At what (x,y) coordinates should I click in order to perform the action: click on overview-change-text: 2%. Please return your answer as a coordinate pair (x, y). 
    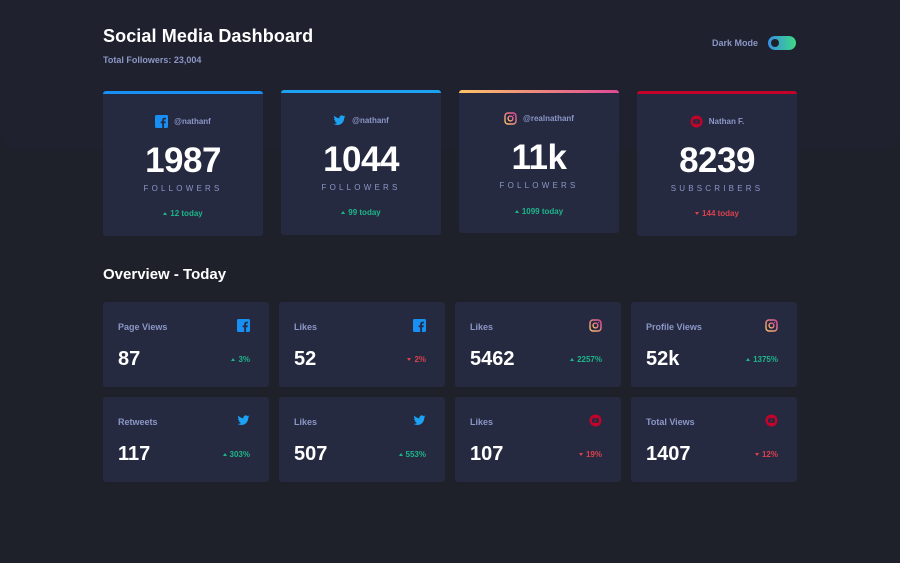
    Looking at the image, I should click on (420, 359).